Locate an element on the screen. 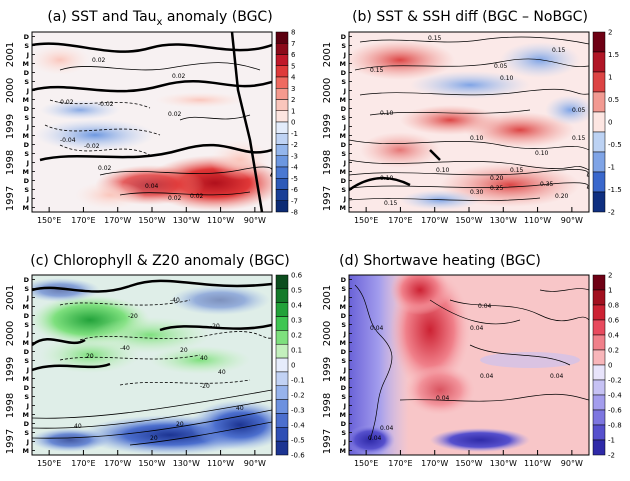 The width and height of the screenshot is (630, 481). colorbar-tick-label: 0.2 is located at coordinates (613, 351).